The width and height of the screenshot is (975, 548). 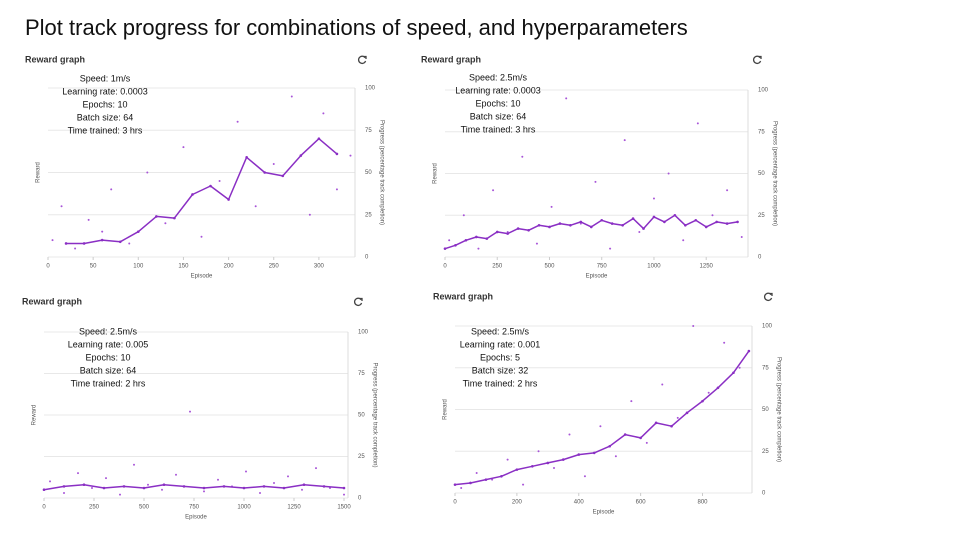 I want to click on x-tick-label: 100, so click(x=138, y=267).